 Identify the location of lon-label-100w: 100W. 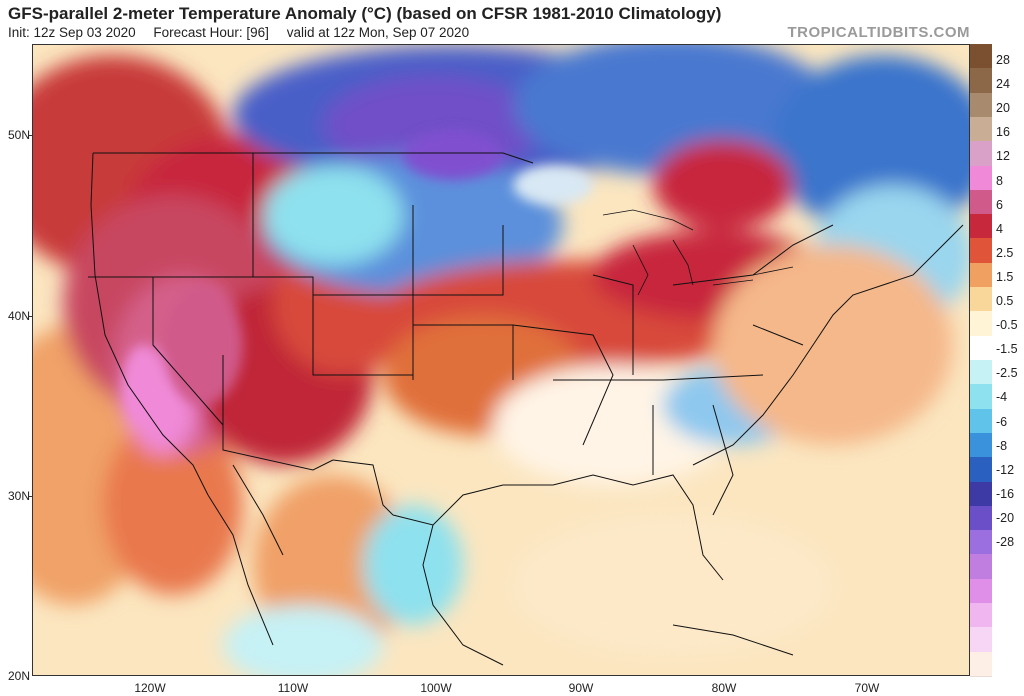
(436, 688).